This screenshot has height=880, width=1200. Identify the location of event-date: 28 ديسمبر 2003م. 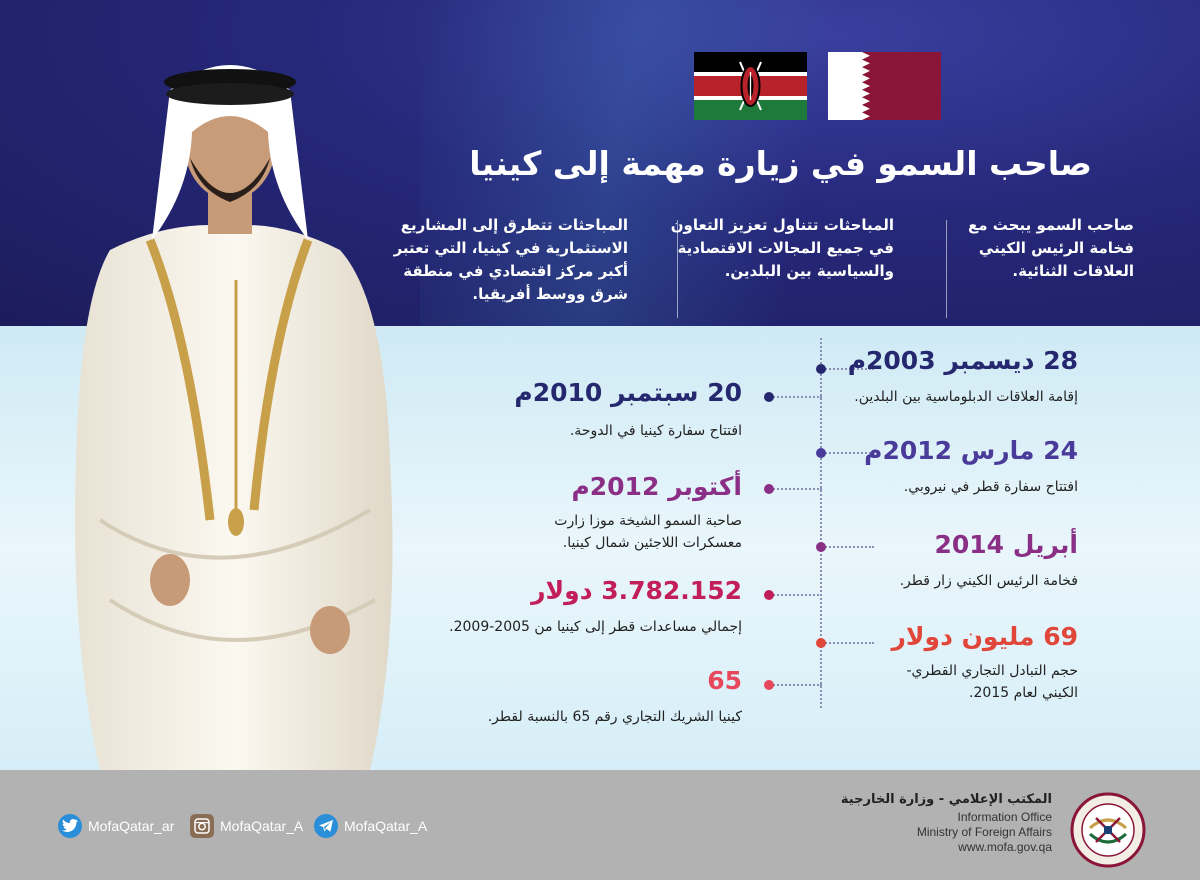
(962, 360).